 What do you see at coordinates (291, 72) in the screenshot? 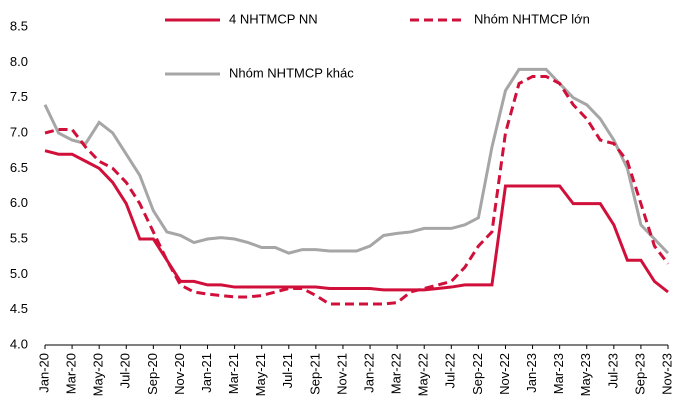
I see `legend-label: Nhóm NHTMCP khác` at bounding box center [291, 72].